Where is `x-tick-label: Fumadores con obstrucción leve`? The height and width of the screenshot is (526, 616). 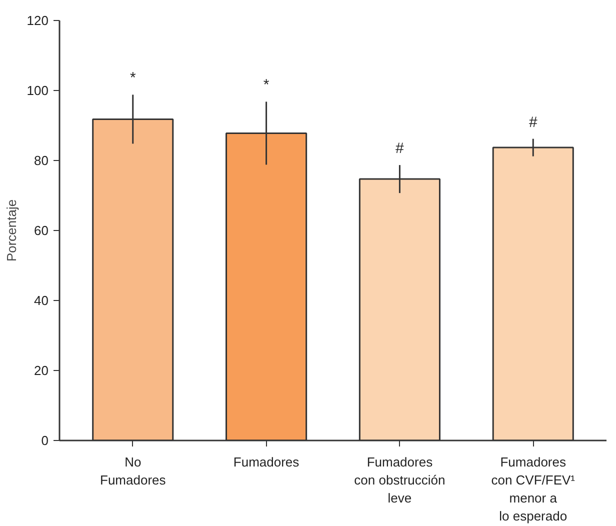
x-tick-label: Fumadores con obstrucción leve is located at coordinates (400, 480).